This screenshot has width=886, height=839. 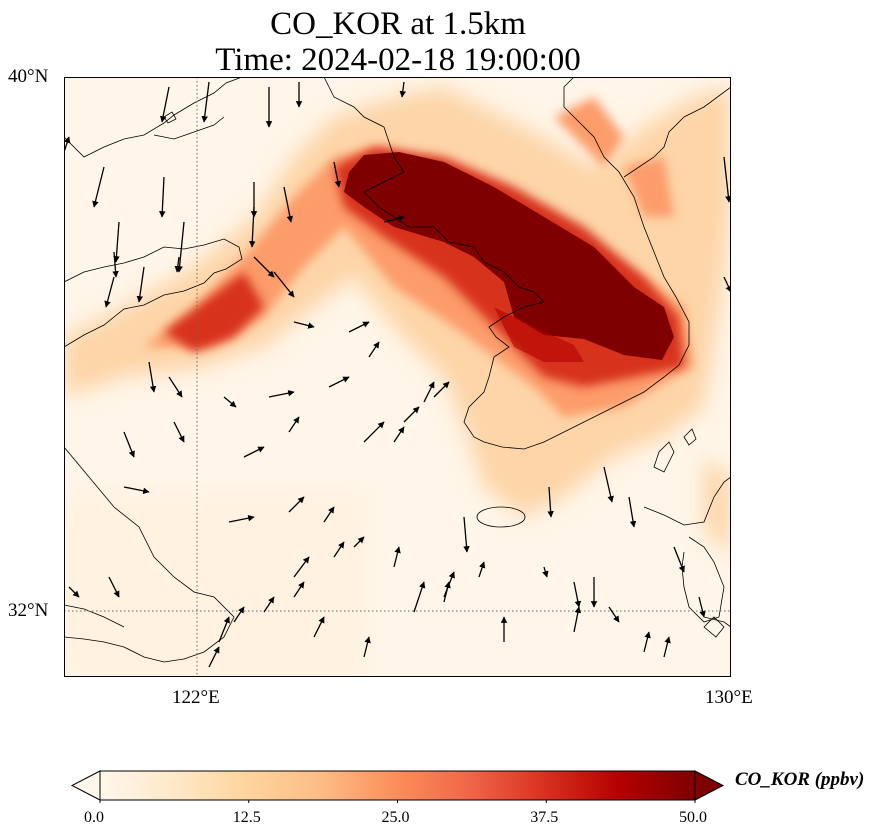 What do you see at coordinates (94, 817) in the screenshot?
I see `colorbar-tick-label: 0.0` at bounding box center [94, 817].